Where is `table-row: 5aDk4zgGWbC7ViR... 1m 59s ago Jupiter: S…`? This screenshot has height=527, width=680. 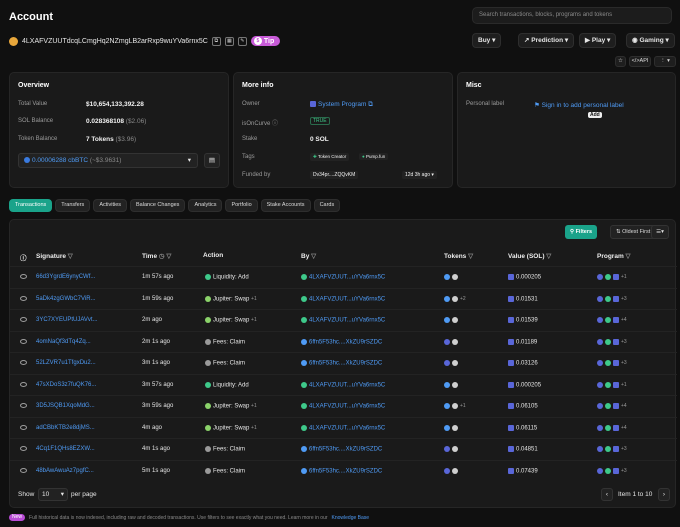 table-row: 5aDk4zgGWbC7ViR... 1m 59s ago Jupiter: S… is located at coordinates (343, 298).